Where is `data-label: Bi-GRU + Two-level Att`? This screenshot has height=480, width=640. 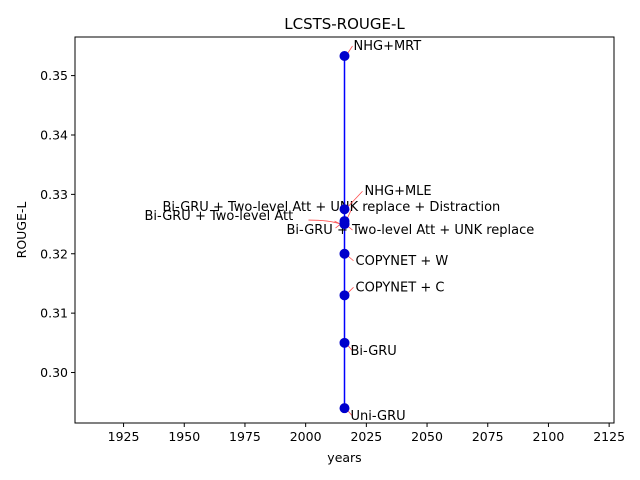 data-label: Bi-GRU + Two-level Att is located at coordinates (219, 216).